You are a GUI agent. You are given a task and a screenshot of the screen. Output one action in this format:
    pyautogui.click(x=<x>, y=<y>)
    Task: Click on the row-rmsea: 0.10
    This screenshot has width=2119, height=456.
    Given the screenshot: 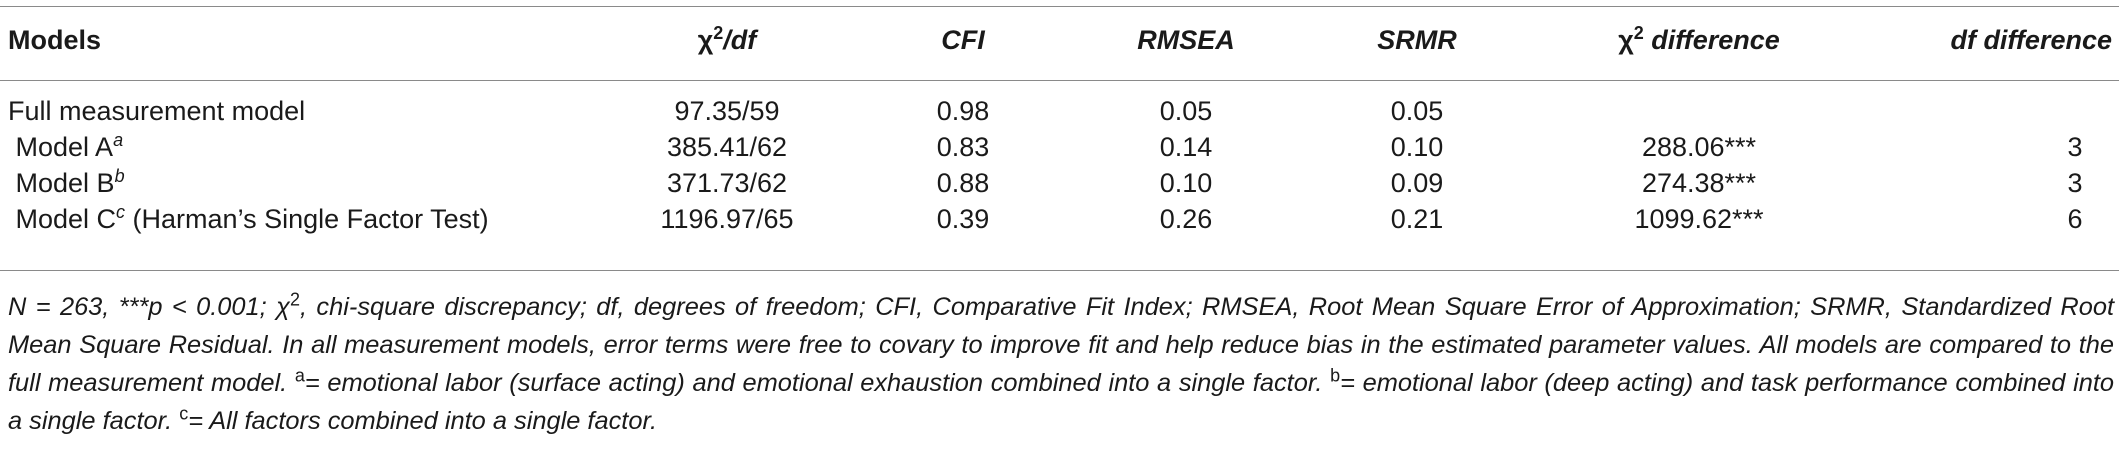 What is the action you would take?
    pyautogui.click(x=1186, y=183)
    